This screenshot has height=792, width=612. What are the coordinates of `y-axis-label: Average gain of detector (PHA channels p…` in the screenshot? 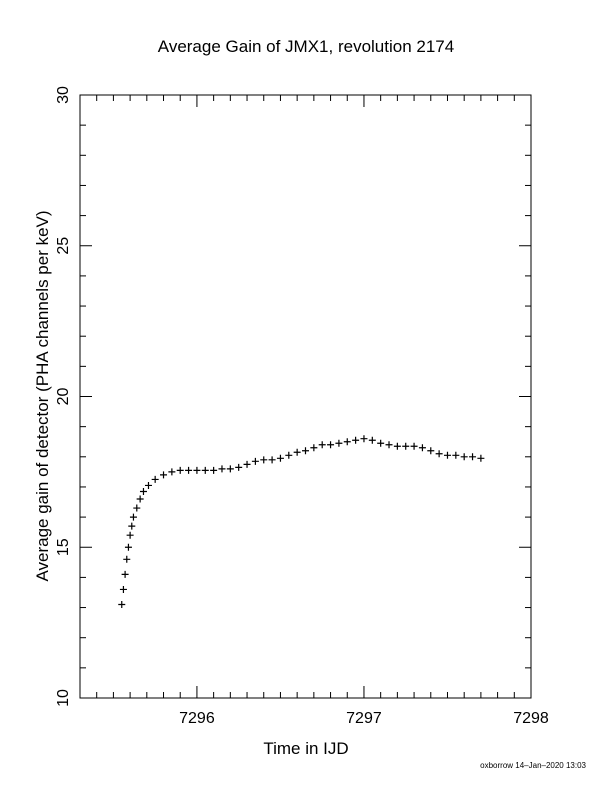 It's located at (42, 395).